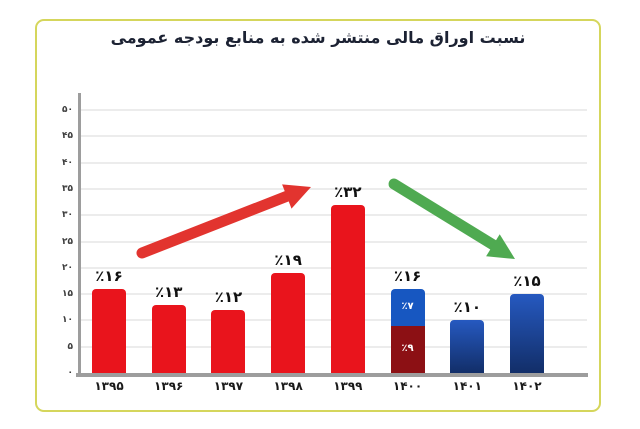 The width and height of the screenshot is (640, 429). I want to click on y-axis-tick-label: ۴۵, so click(67, 136).